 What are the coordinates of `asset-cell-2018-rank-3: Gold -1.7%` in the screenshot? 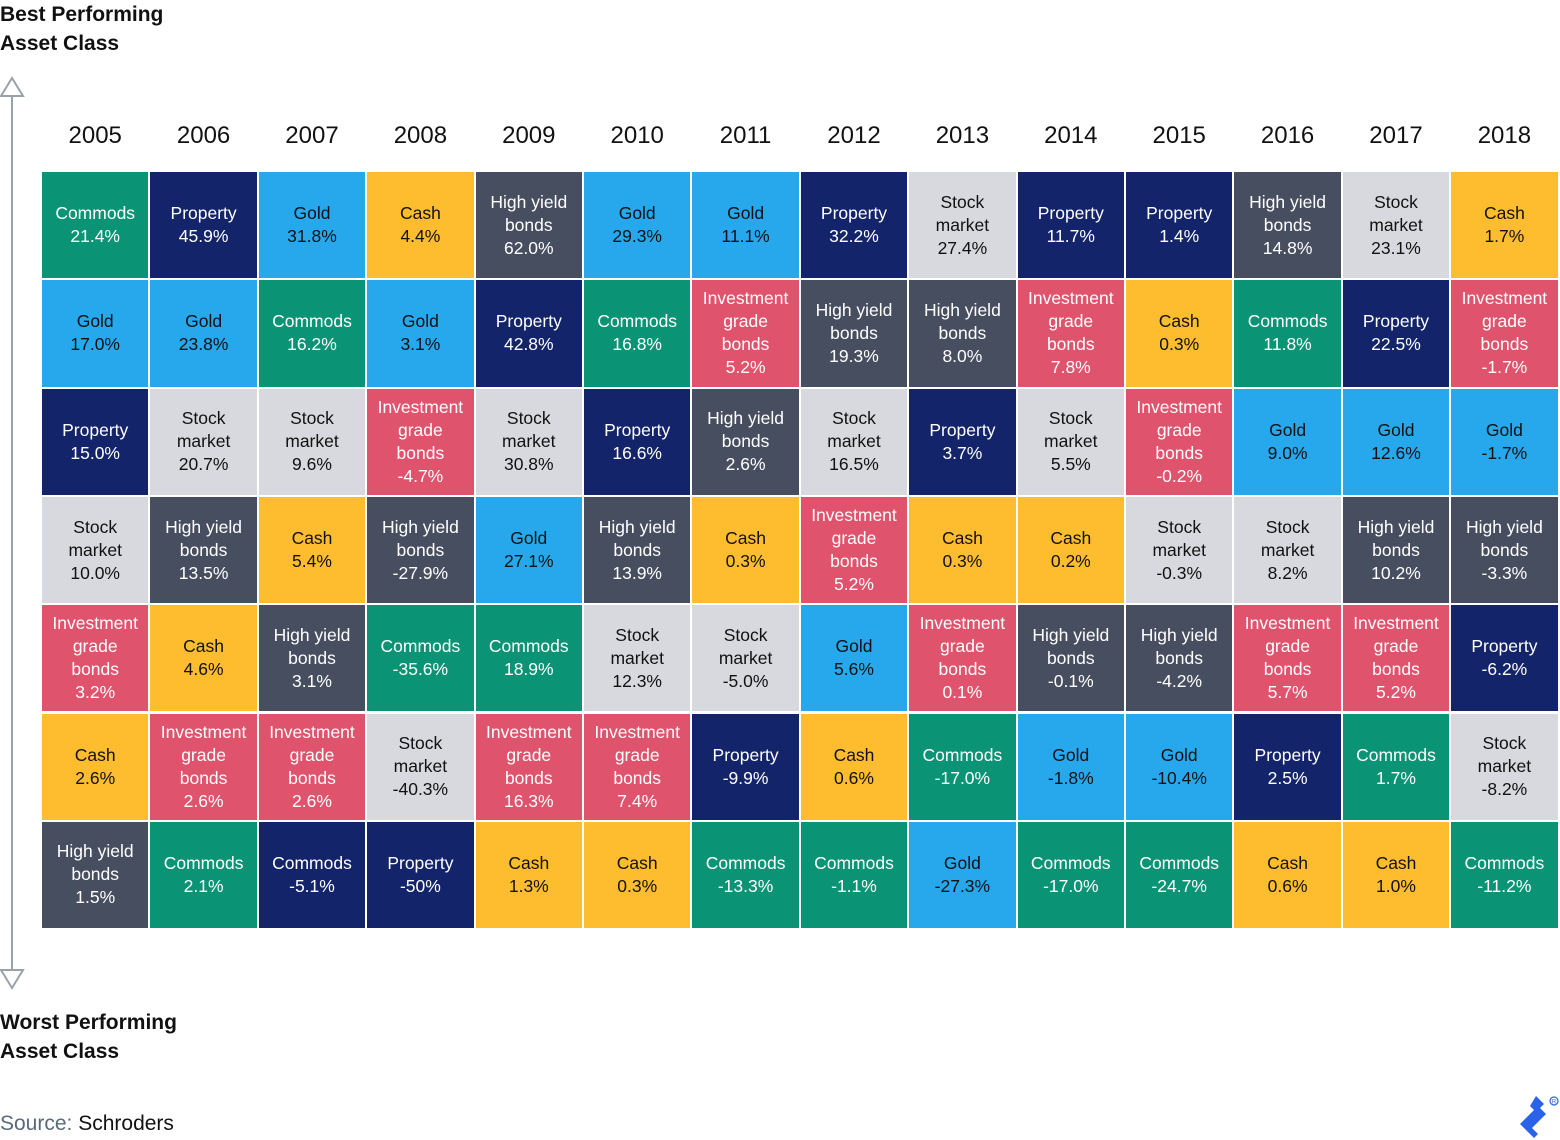 It's located at (1504, 441).